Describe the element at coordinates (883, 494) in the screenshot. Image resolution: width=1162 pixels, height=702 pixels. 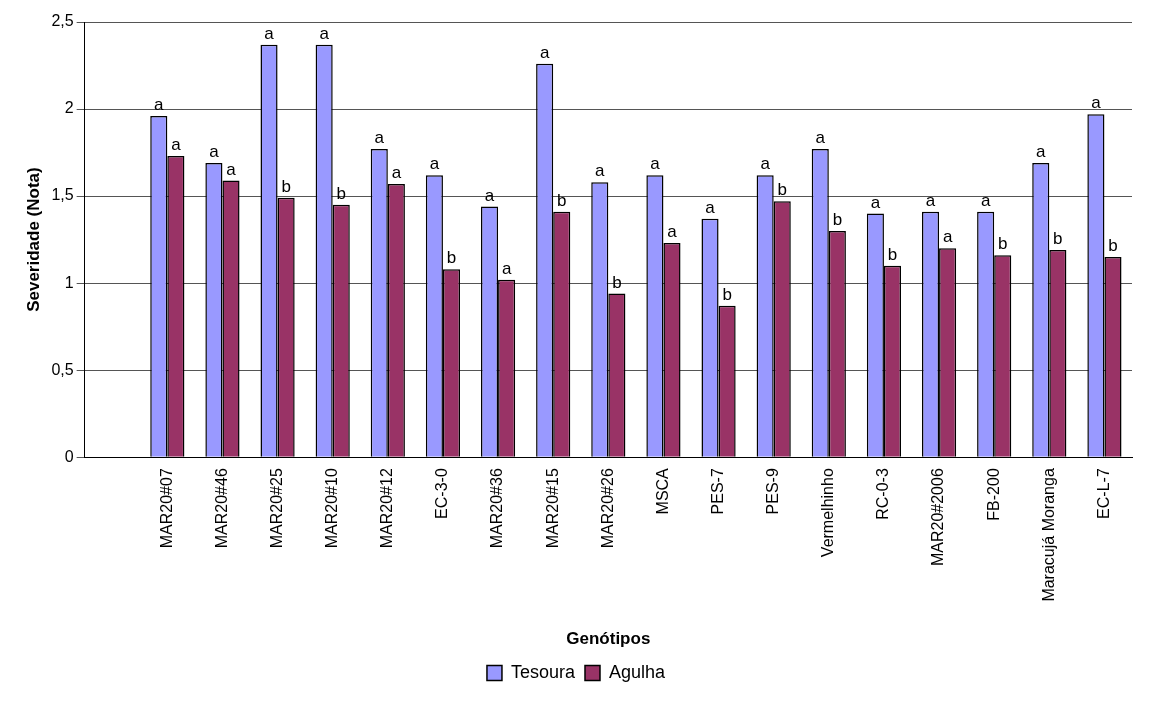
I see `x-tick-label: RC-0-3` at that location.